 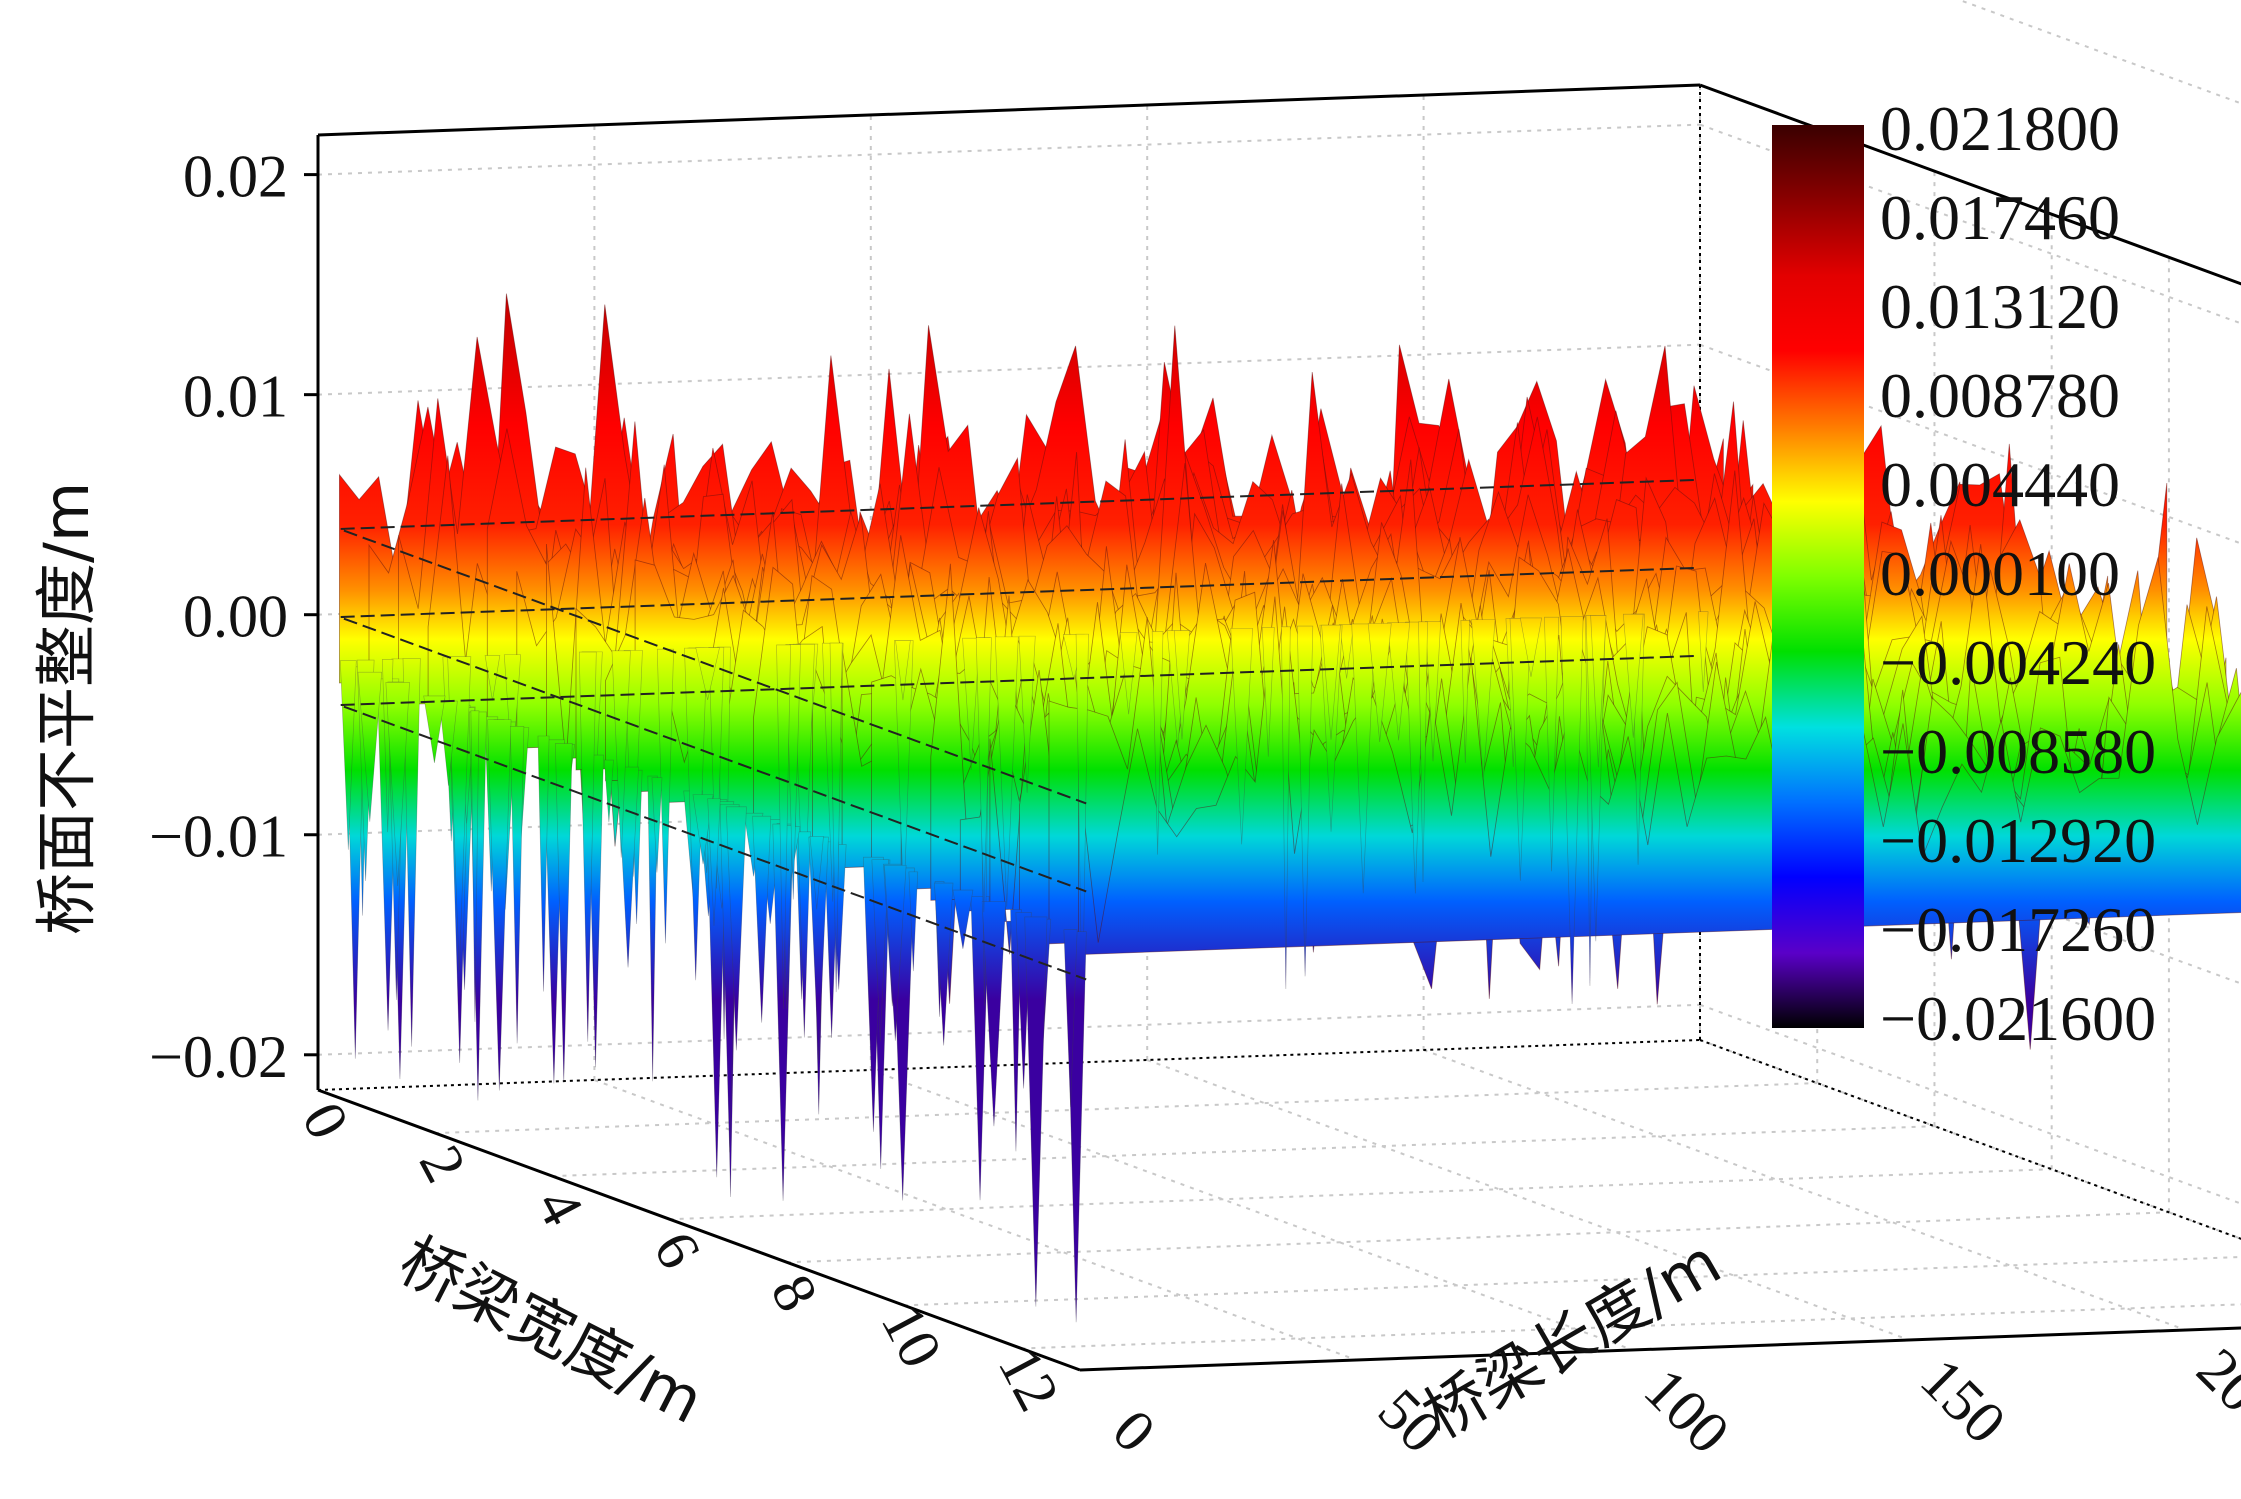 What do you see at coordinates (1134, 1431) in the screenshot?
I see `y-tick-label: 0` at bounding box center [1134, 1431].